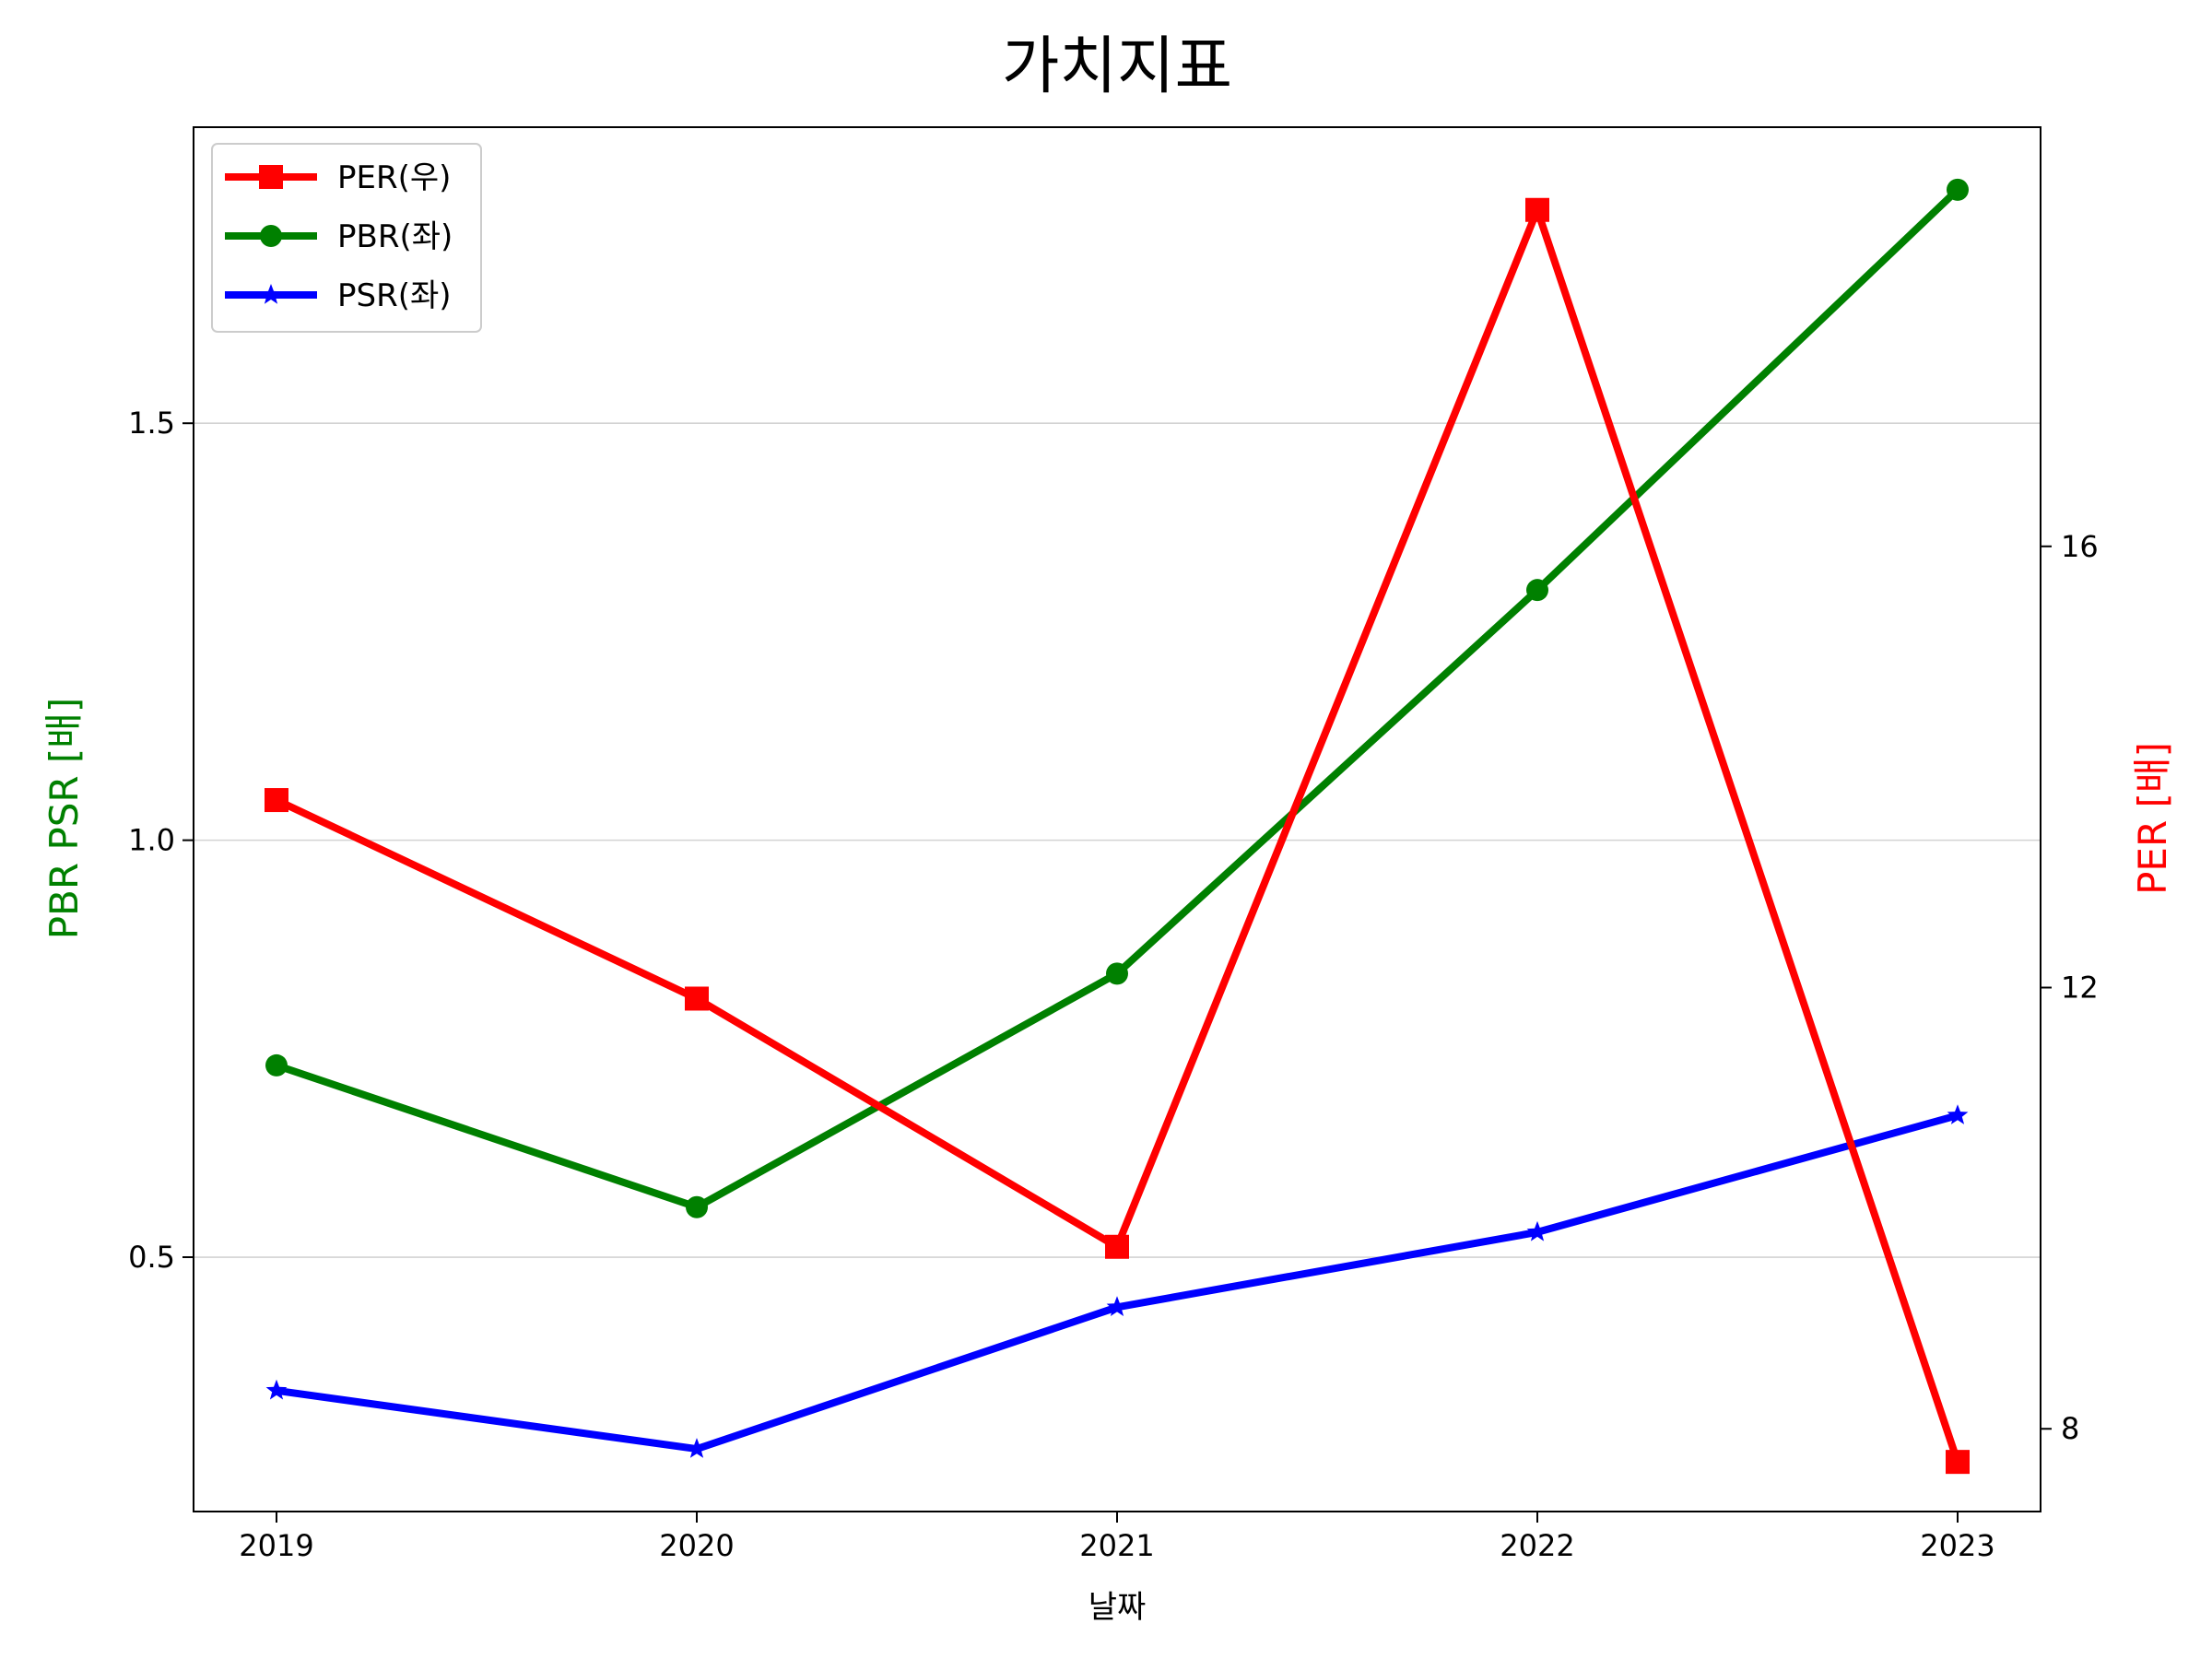 This screenshot has height=1659, width=2212. What do you see at coordinates (1117, 66) in the screenshot?
I see `chart-title: 가치지표` at bounding box center [1117, 66].